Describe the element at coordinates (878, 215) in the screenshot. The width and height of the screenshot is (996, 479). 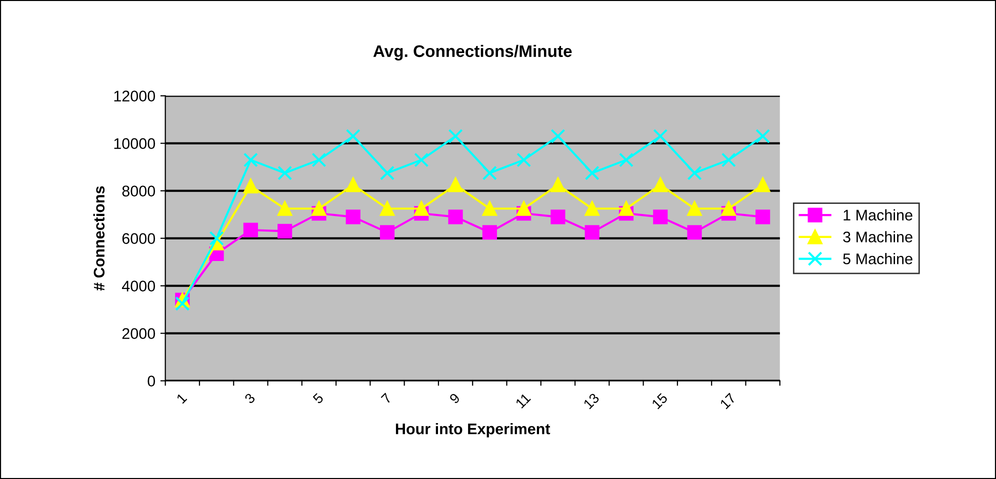
I see `legend-label: 1 Machine` at that location.